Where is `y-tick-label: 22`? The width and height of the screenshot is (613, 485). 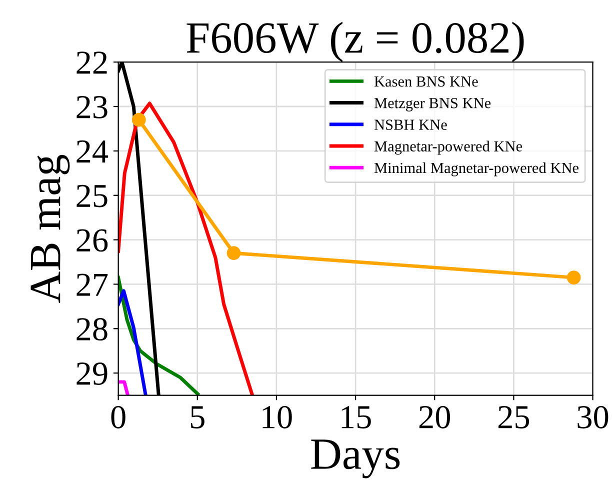 y-tick-label: 22 is located at coordinates (91, 63).